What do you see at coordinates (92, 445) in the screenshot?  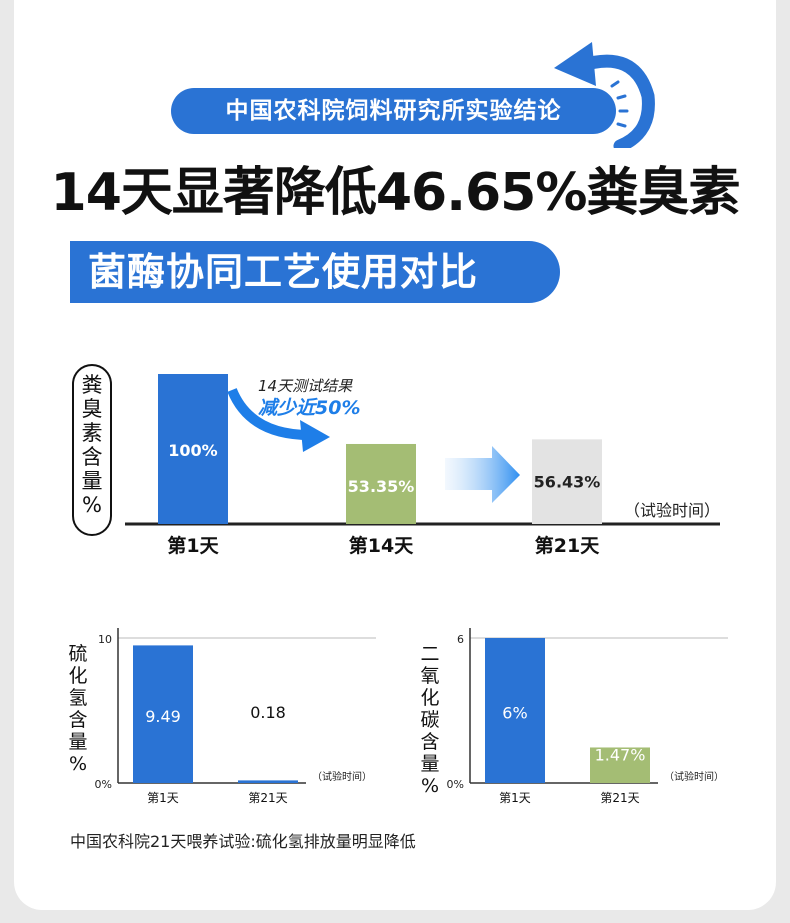 I see `y-axis-label: 粪臭素含量%` at bounding box center [92, 445].